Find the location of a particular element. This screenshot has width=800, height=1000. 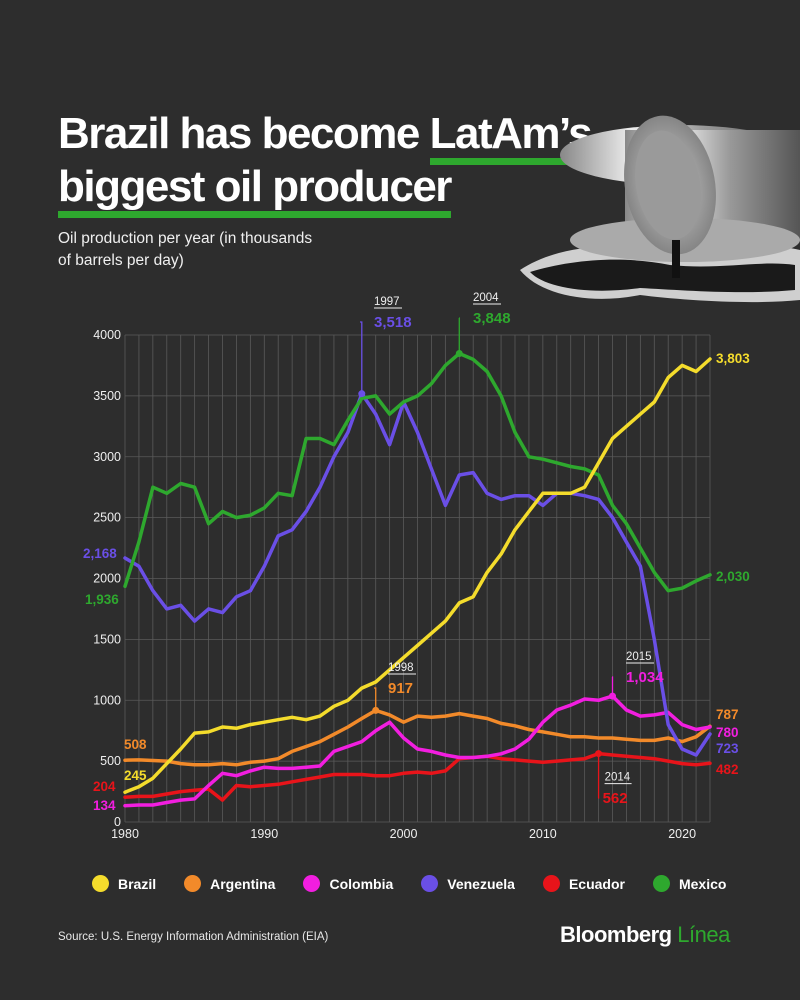

title-line-1: Brazil has become LatAm’s is located at coordinates (325, 137).